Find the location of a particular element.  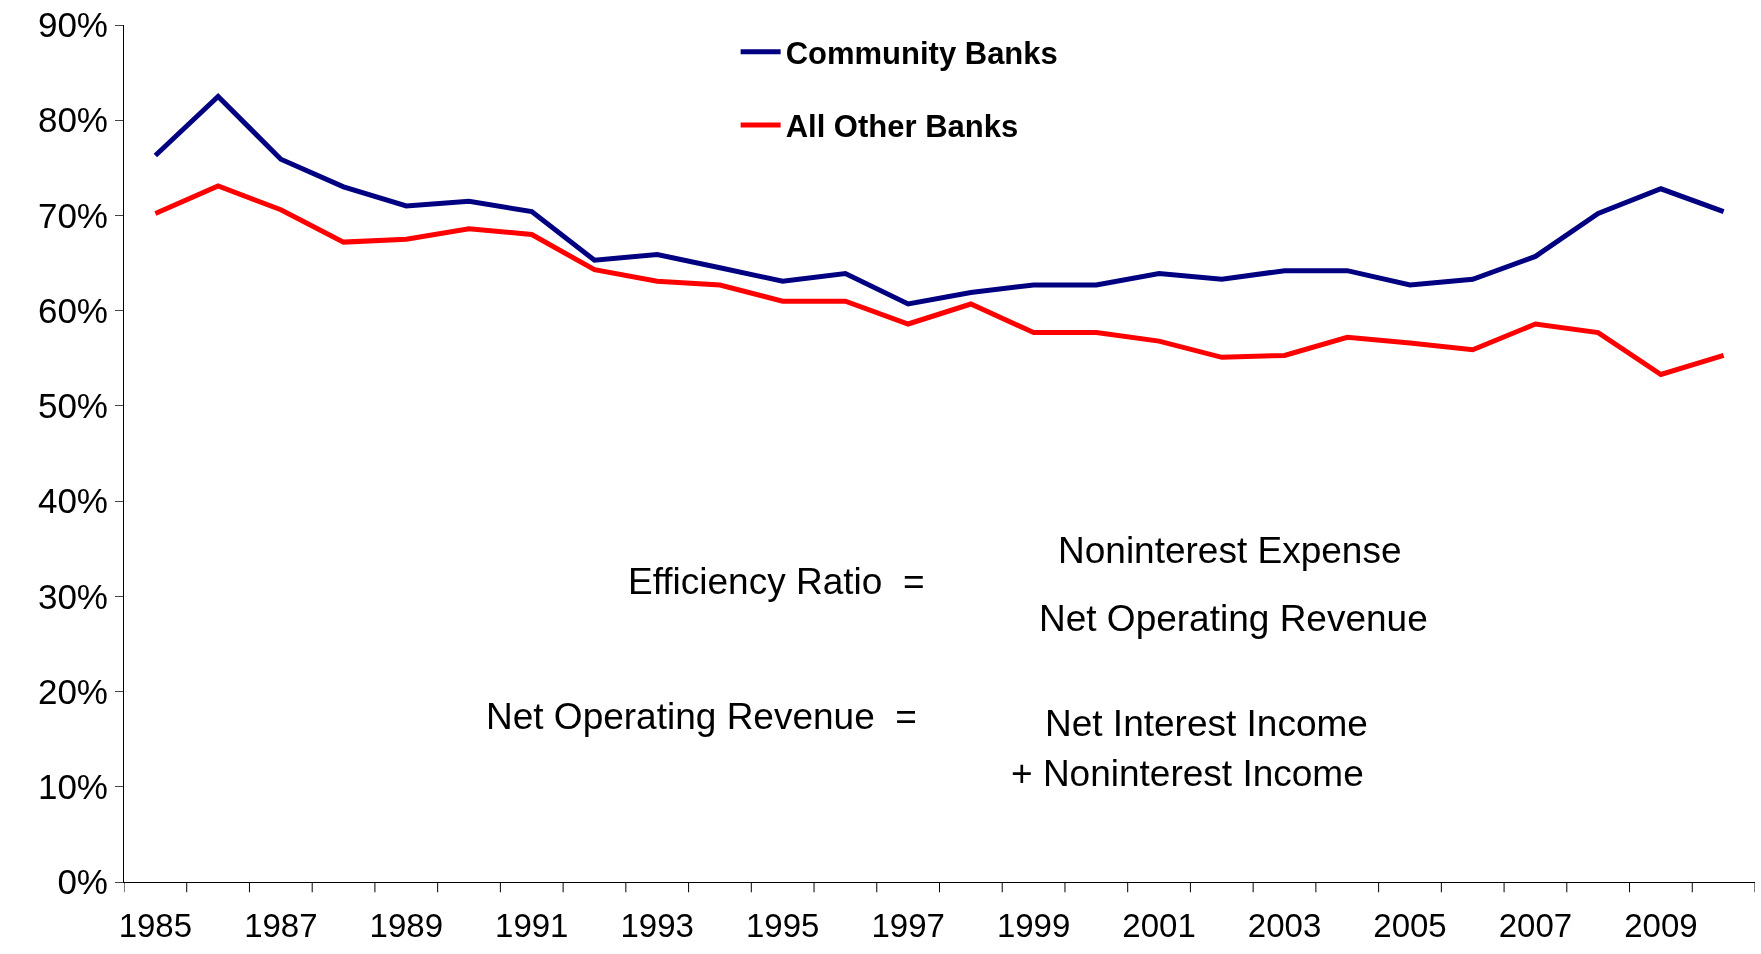

x-tick-label: 1989 is located at coordinates (406, 925).